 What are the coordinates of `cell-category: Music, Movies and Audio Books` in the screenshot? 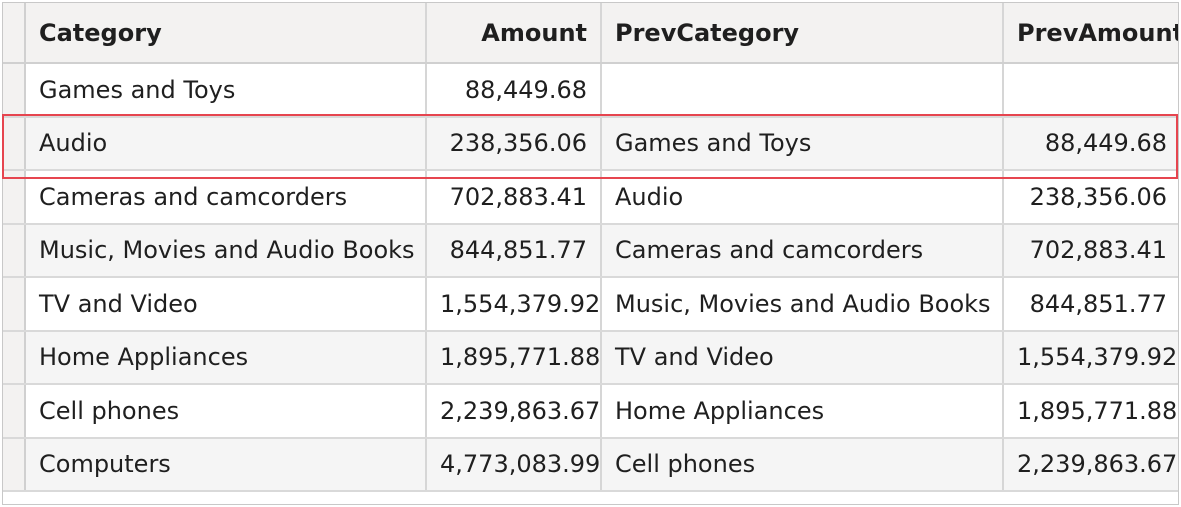 It's located at (226, 250).